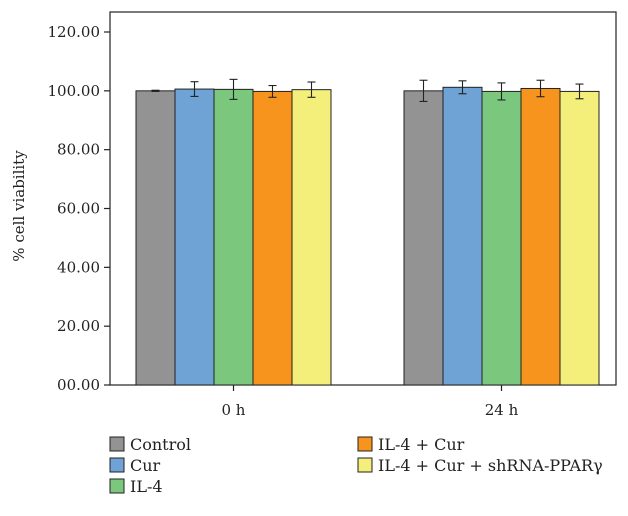 Image resolution: width=628 pixels, height=516 pixels. Describe the element at coordinates (421, 444) in the screenshot. I see `legend-label: IL-4 + Cur` at that location.